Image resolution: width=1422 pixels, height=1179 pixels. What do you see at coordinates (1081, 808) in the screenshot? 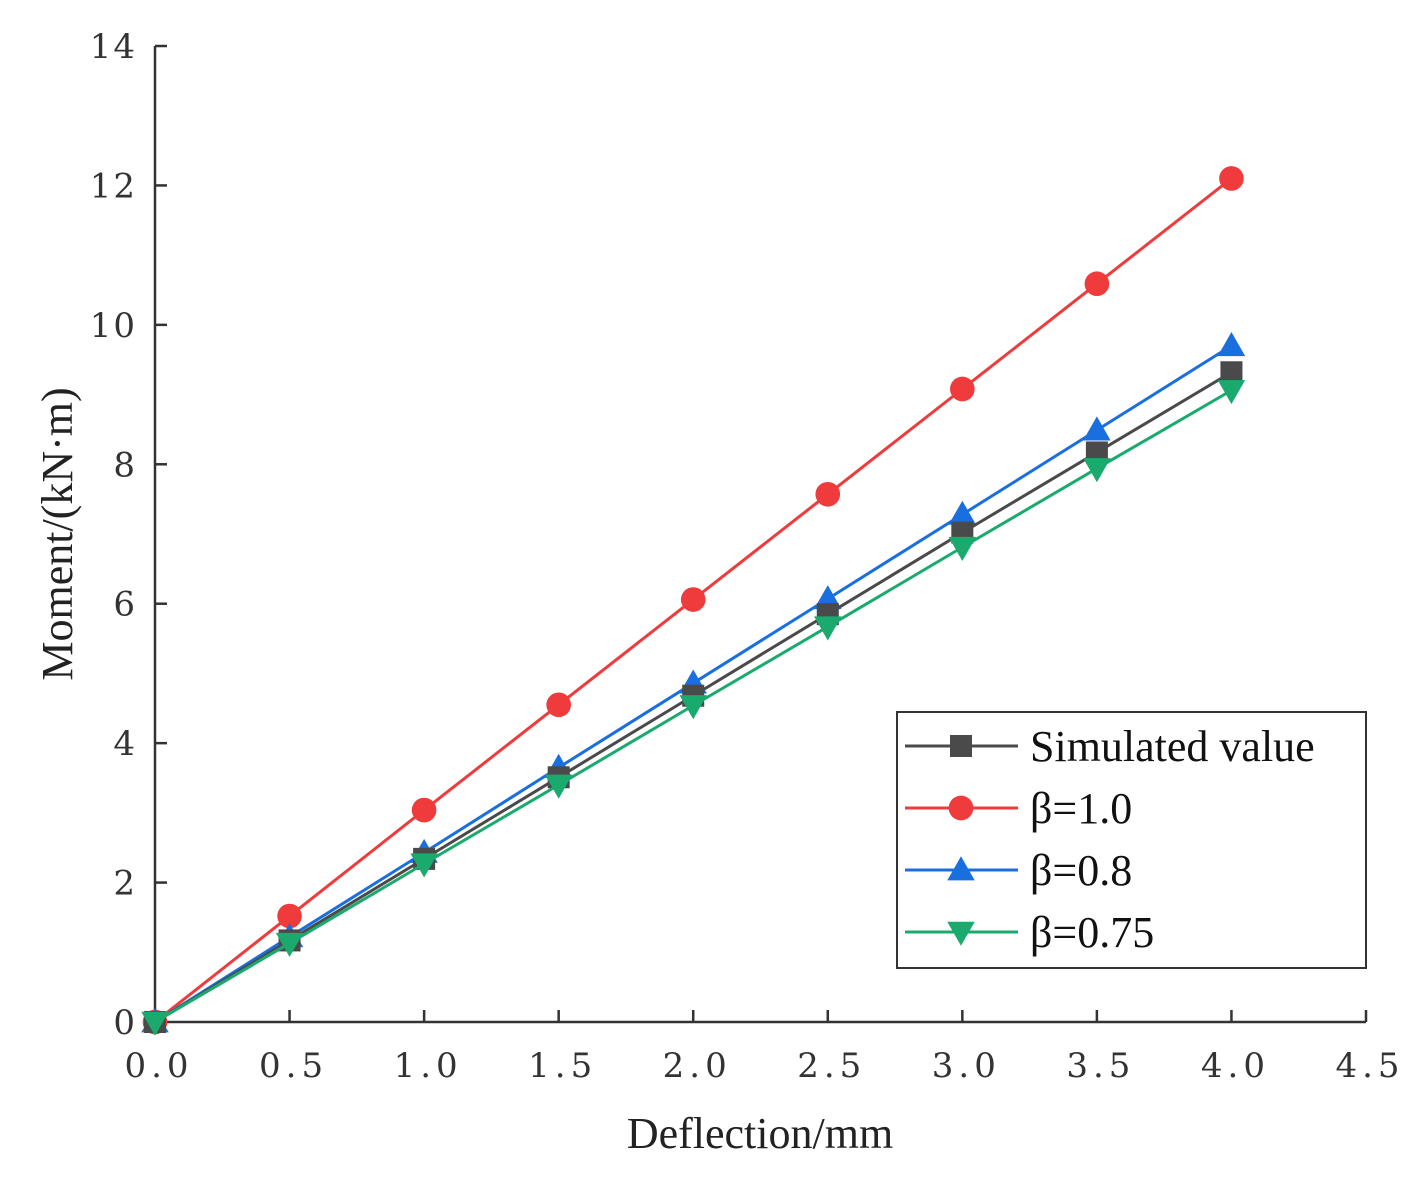
I see `legend-label: β=1.0` at bounding box center [1081, 808].